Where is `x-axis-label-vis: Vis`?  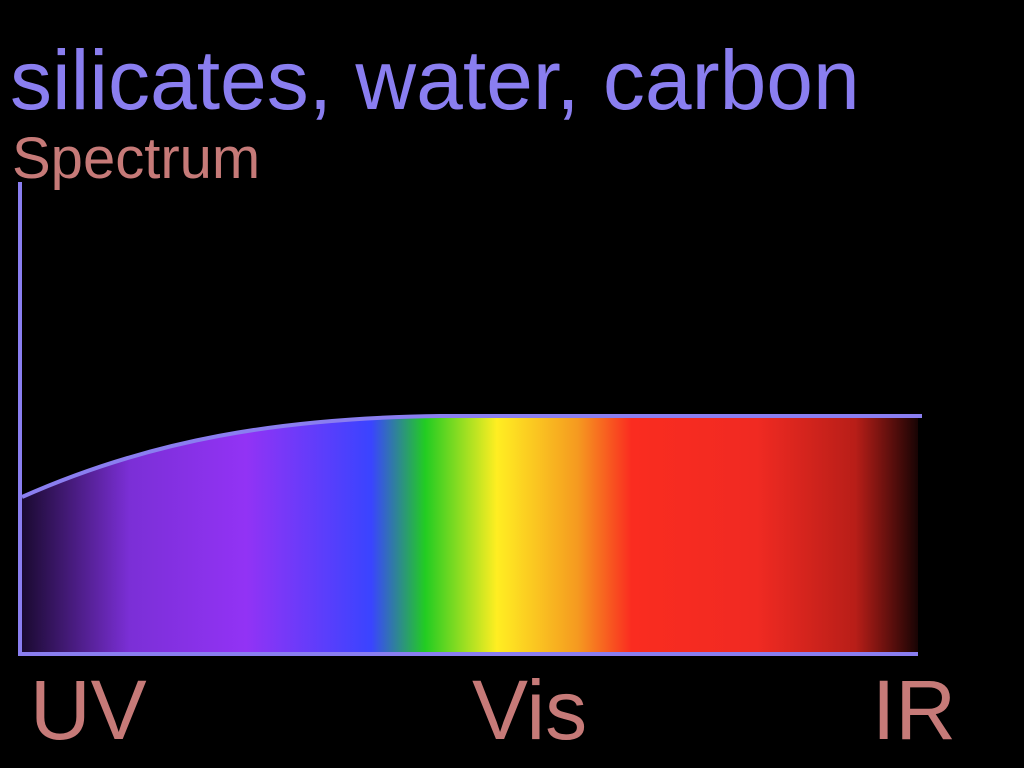 x-axis-label-vis: Vis is located at coordinates (530, 710).